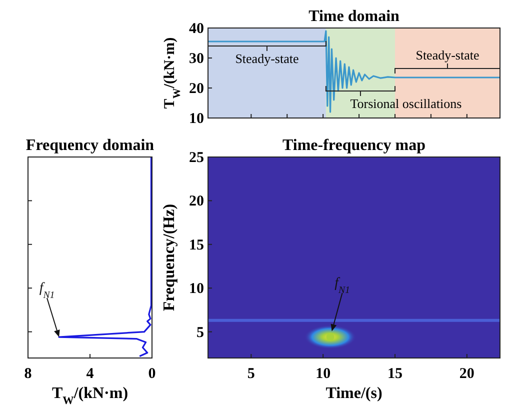 Image resolution: width=511 pixels, height=408 pixels. I want to click on y-tick-label: 30, so click(196, 59).